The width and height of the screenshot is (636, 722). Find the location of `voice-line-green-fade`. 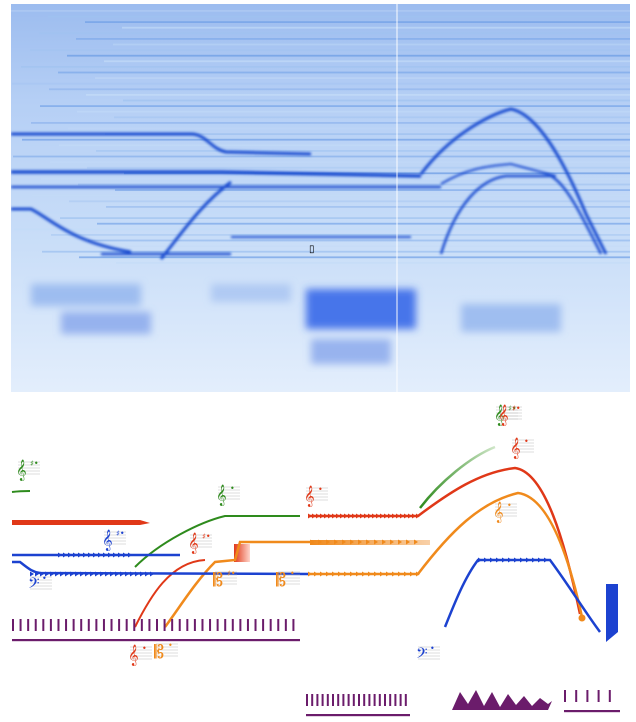

voice-line-green-fade is located at coordinates (457, 477).